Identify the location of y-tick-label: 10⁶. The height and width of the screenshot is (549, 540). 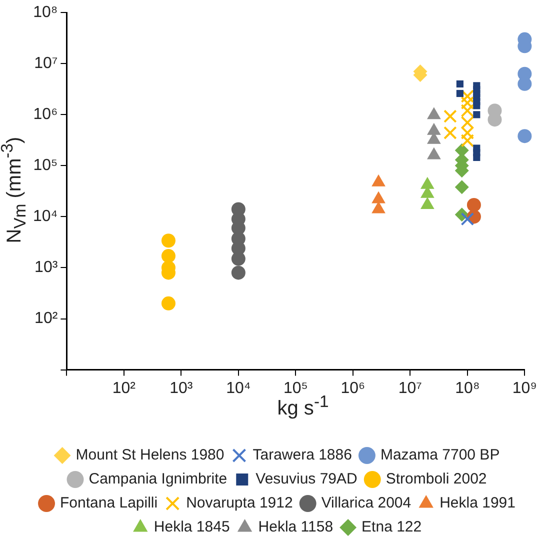
(45, 115).